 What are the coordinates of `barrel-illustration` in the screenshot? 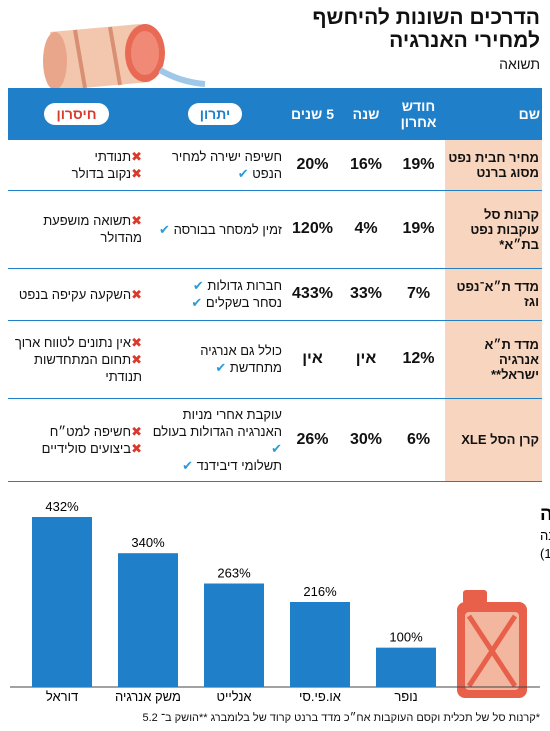 It's located at (124, 57).